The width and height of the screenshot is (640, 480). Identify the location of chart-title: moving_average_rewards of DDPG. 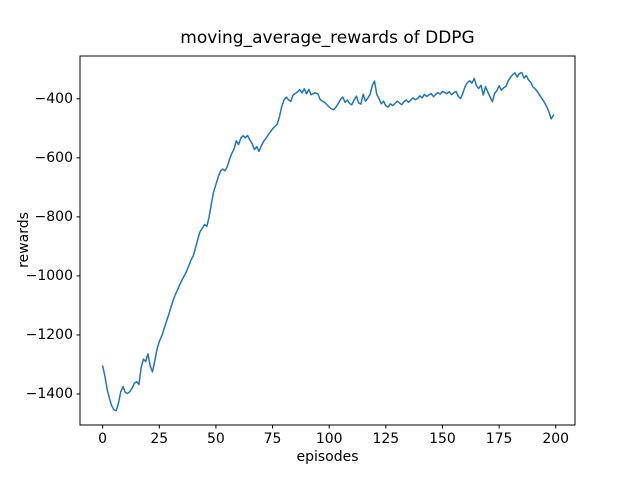
(327, 38).